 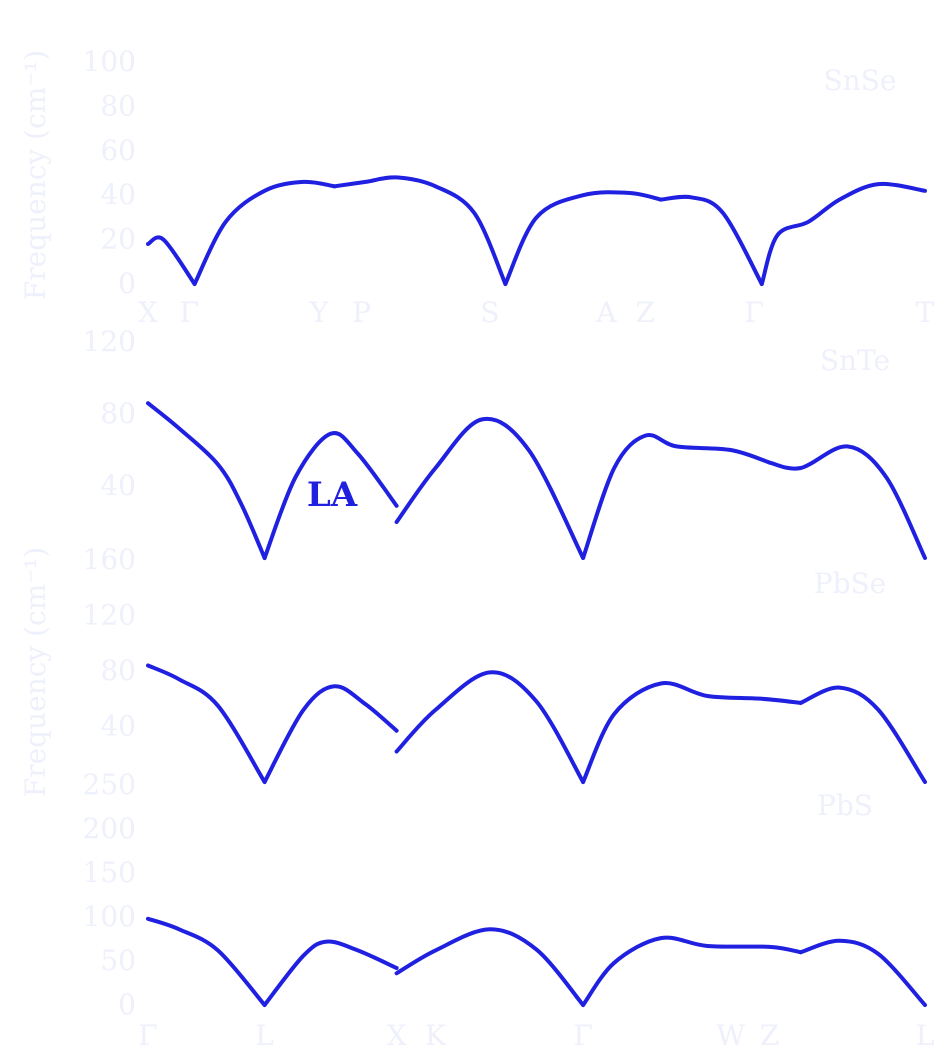 I want to click on x-tick-label: W, so click(x=730, y=1035).